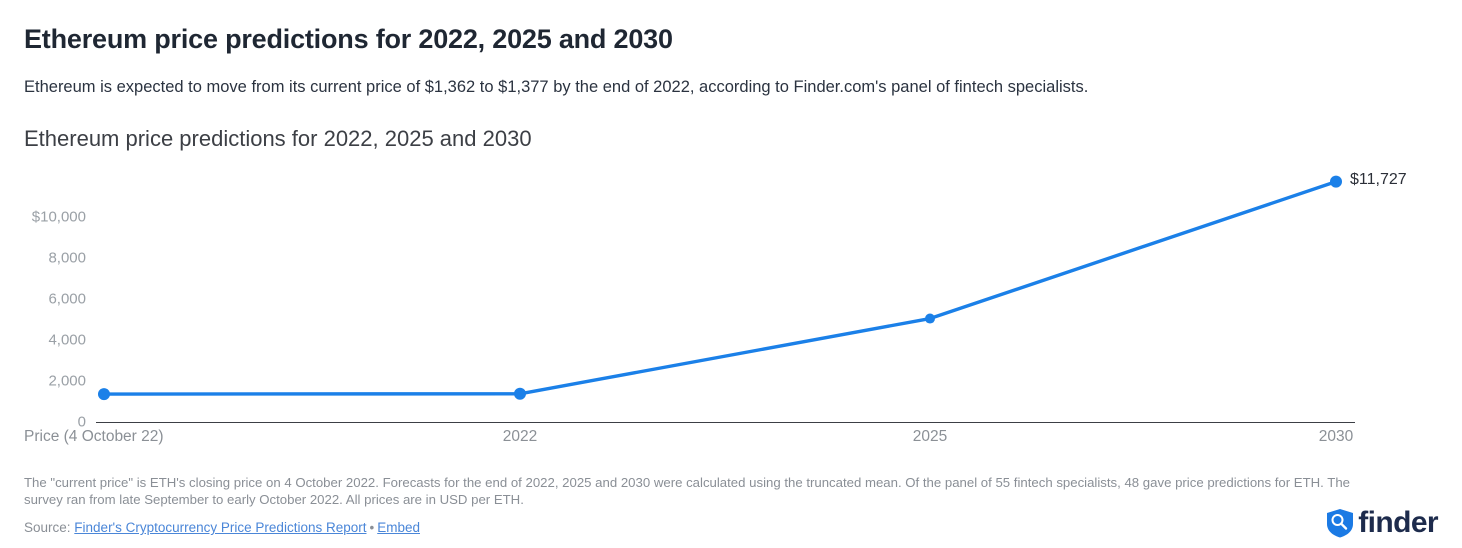 The height and width of the screenshot is (548, 1462). I want to click on y-tick-label: 0, so click(81, 422).